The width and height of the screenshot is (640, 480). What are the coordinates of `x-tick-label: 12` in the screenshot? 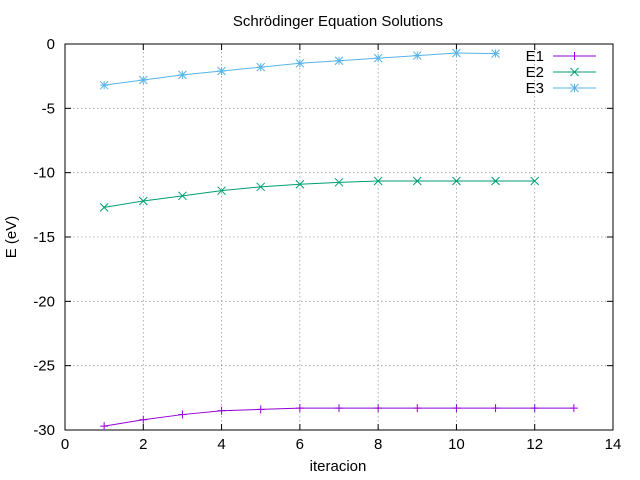 It's located at (534, 444).